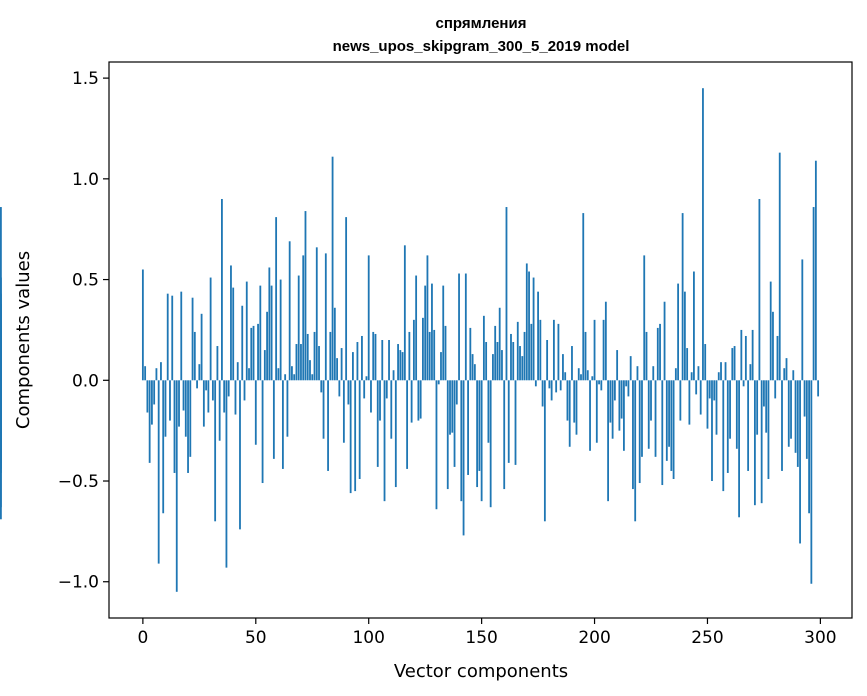  Describe the element at coordinates (85, 180) in the screenshot. I see `y-tick-label-1: 1.0` at that location.